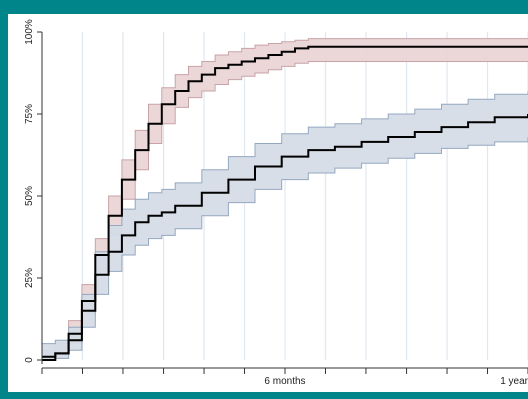  Describe the element at coordinates (29, 278) in the screenshot. I see `y-tick-label: 25%` at that location.